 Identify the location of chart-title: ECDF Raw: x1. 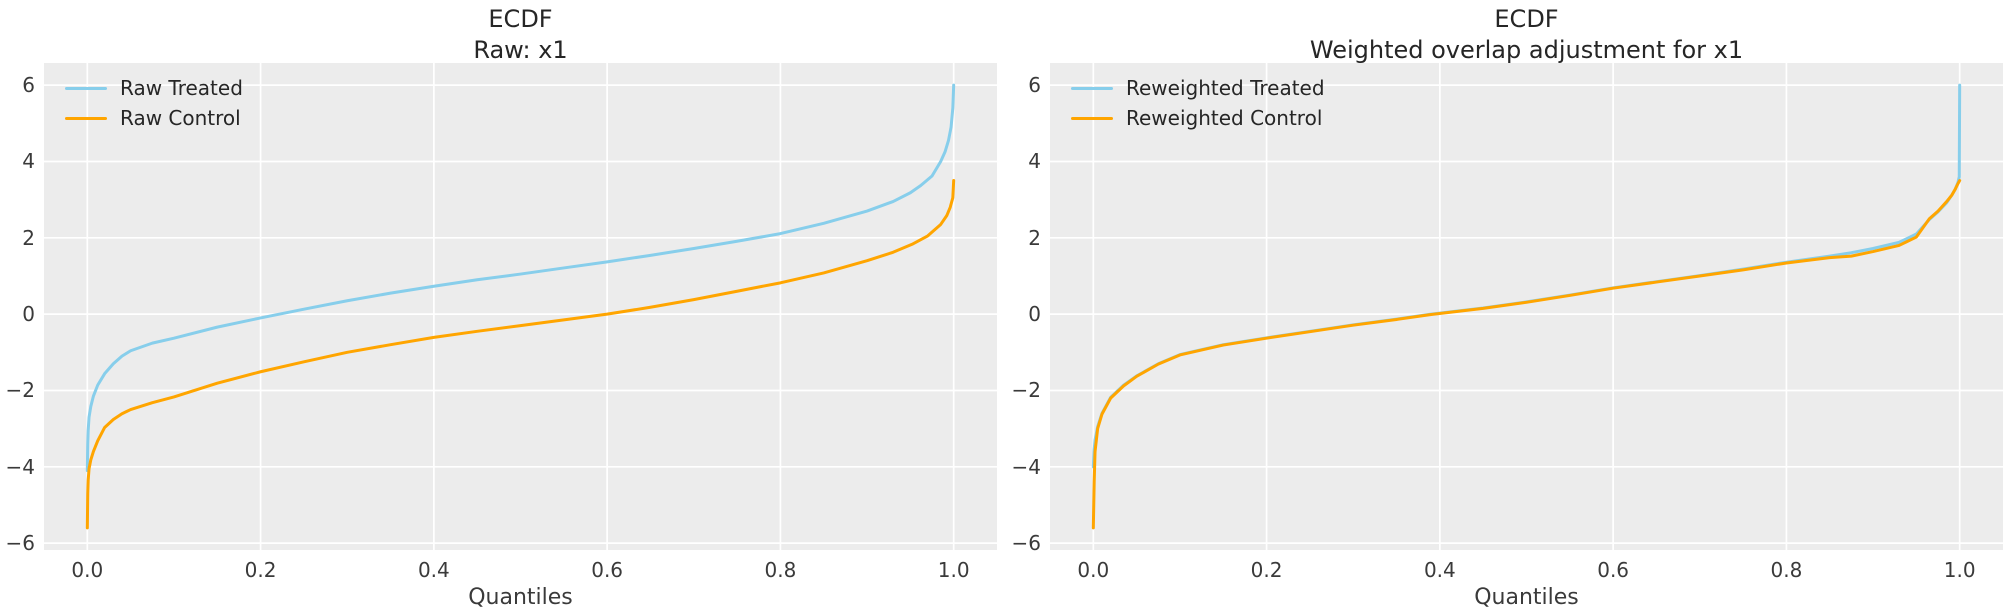
(520, 35).